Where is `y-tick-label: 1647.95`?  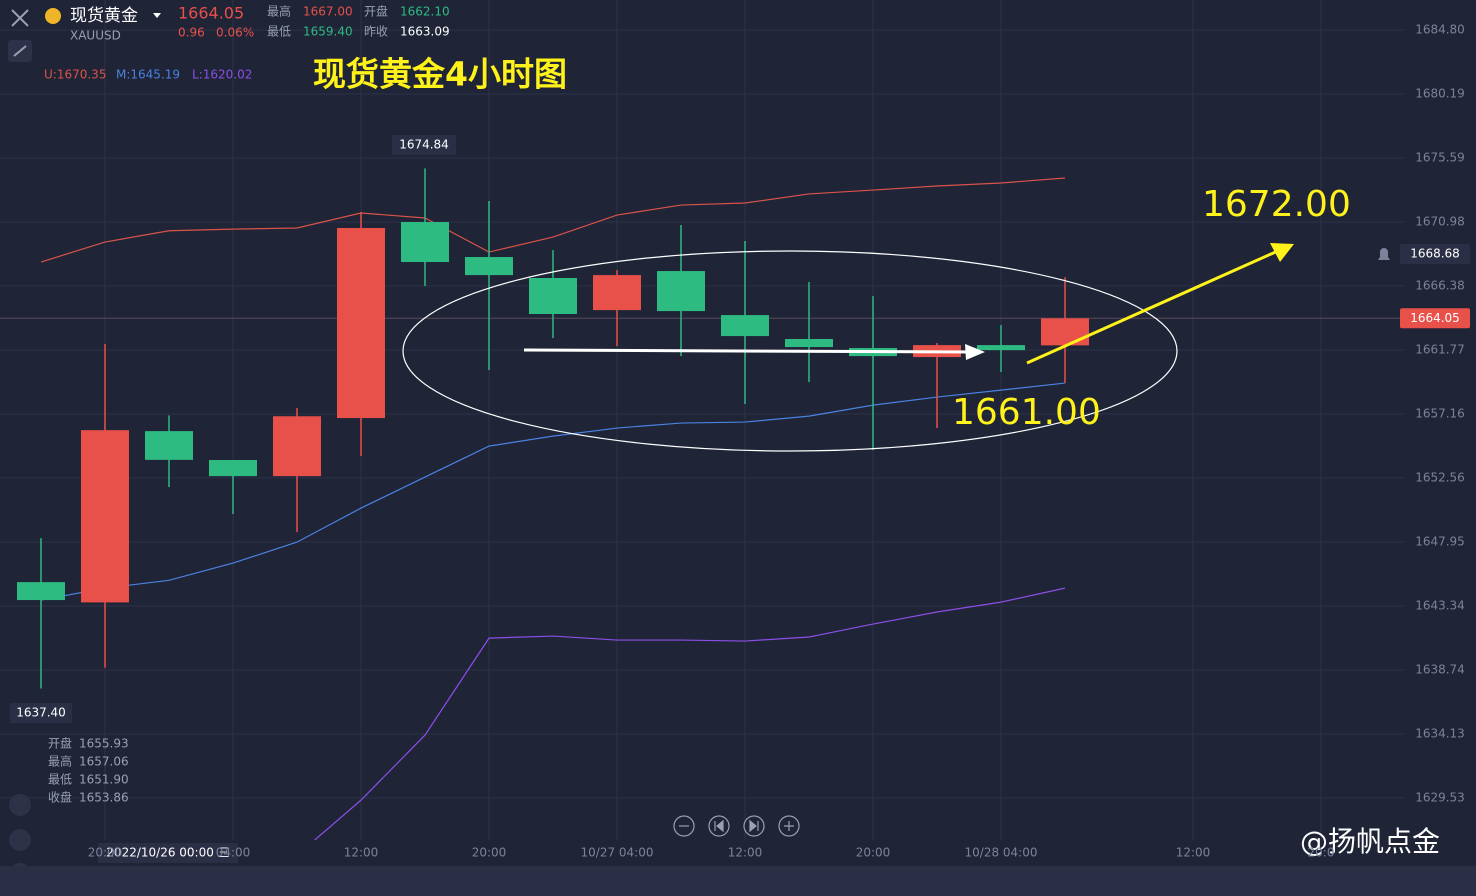
y-tick-label: 1647.95 is located at coordinates (1440, 541).